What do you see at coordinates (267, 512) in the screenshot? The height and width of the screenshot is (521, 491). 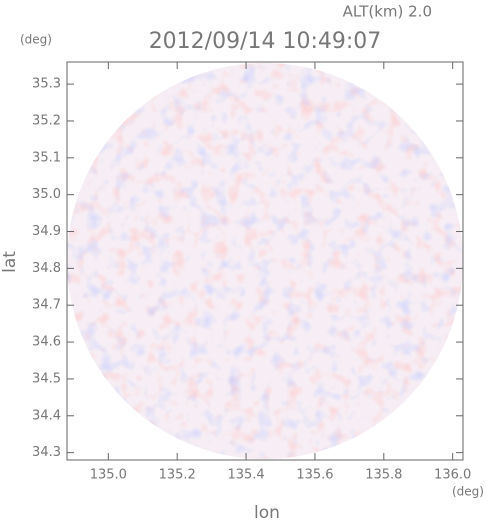 I see `x-axis-label: lon` at bounding box center [267, 512].